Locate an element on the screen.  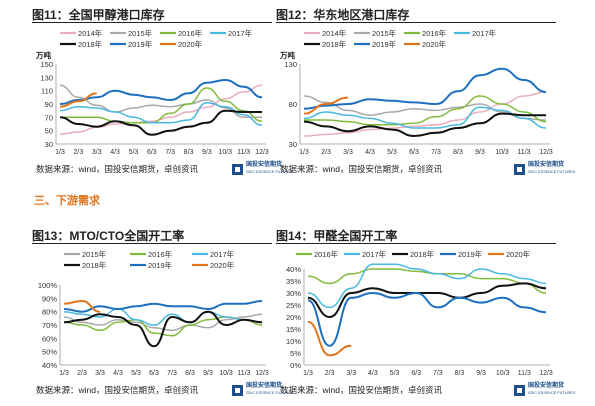
source-text-3: 数据来源：wind，国投安信期货，卓创资讯 is located at coordinates (117, 390).